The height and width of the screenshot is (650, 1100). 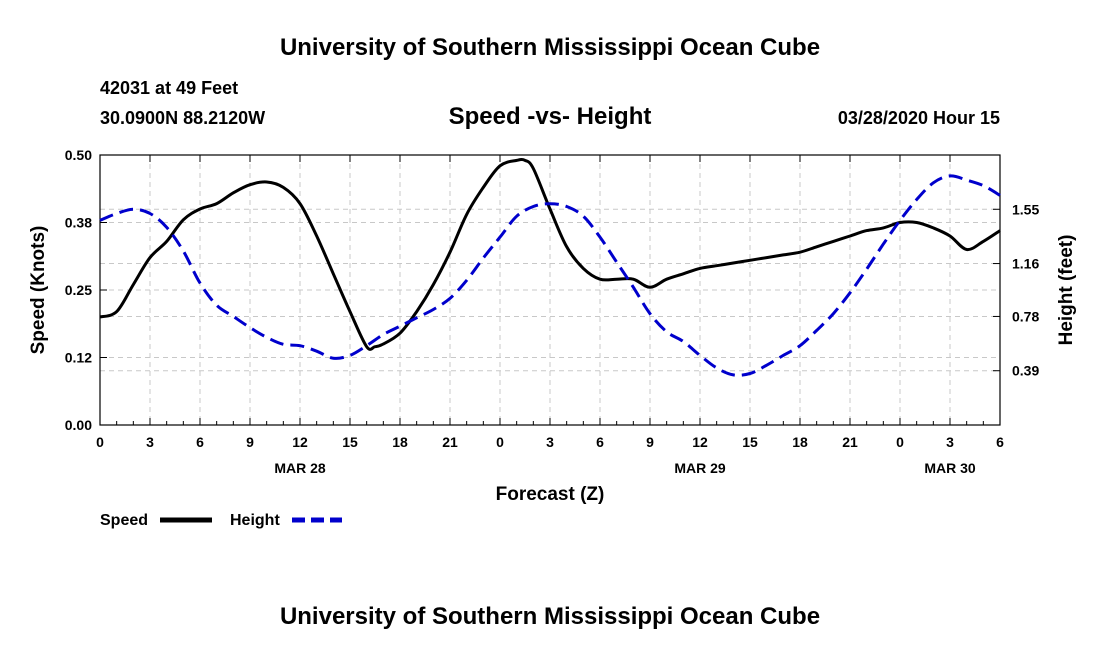 I want to click on y2-tick-label: 1.16, so click(x=1025, y=264).